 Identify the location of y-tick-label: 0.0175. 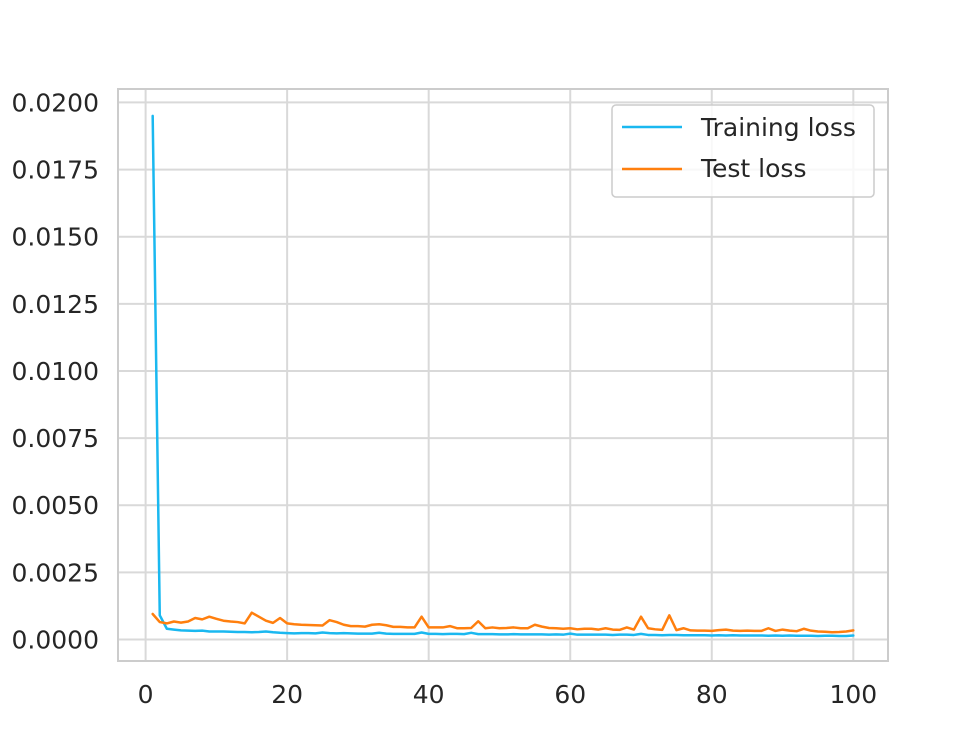
(55, 170).